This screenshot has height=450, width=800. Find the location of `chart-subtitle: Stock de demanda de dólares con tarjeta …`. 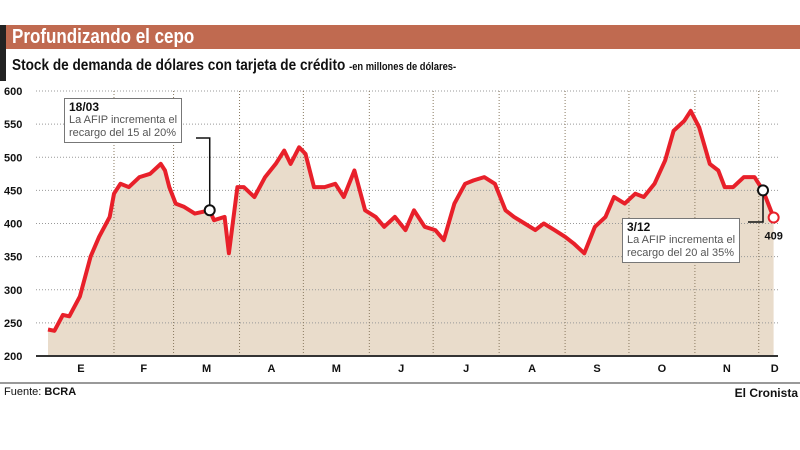

chart-subtitle: Stock de demanda de dólares con tarjeta … is located at coordinates (234, 66).